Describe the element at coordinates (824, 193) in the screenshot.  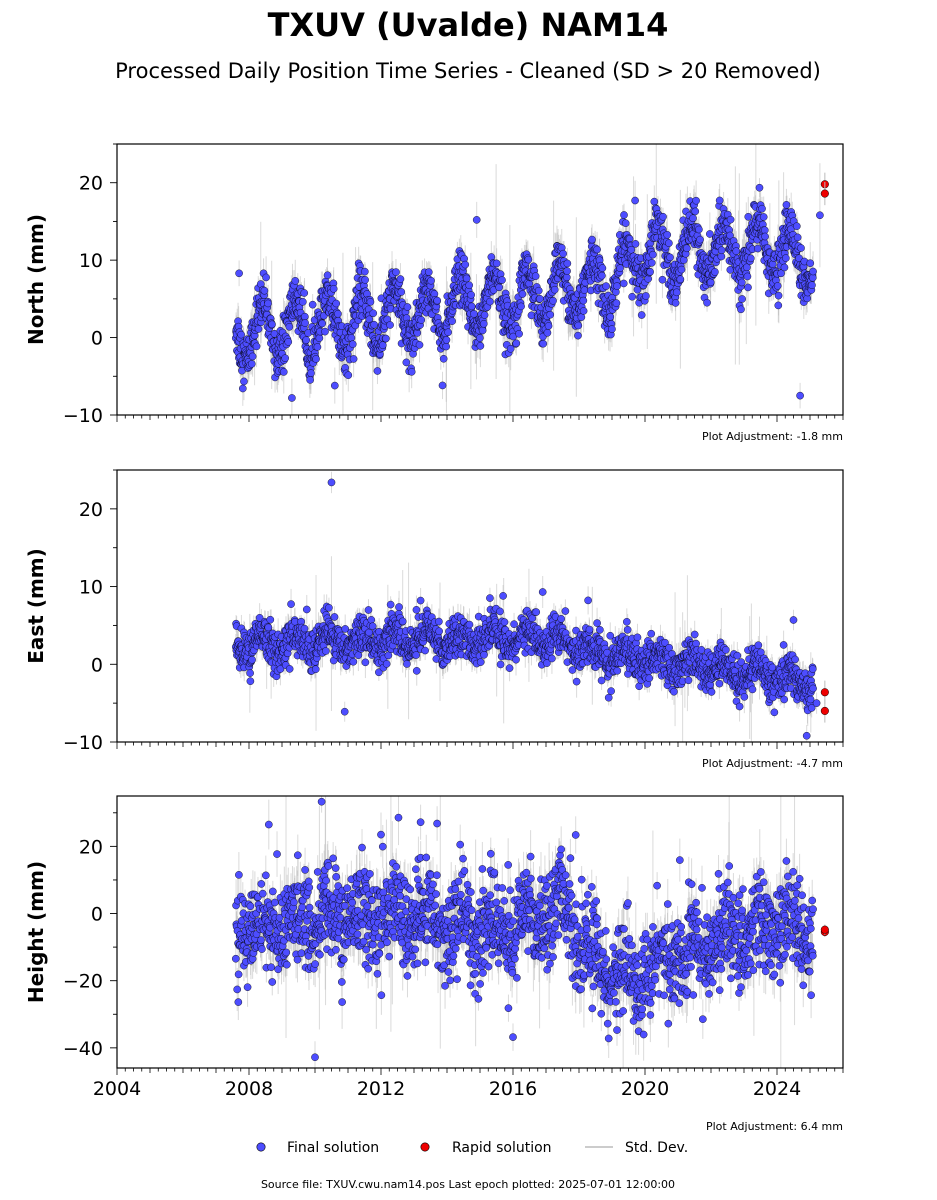
I see `rapid-point` at that location.